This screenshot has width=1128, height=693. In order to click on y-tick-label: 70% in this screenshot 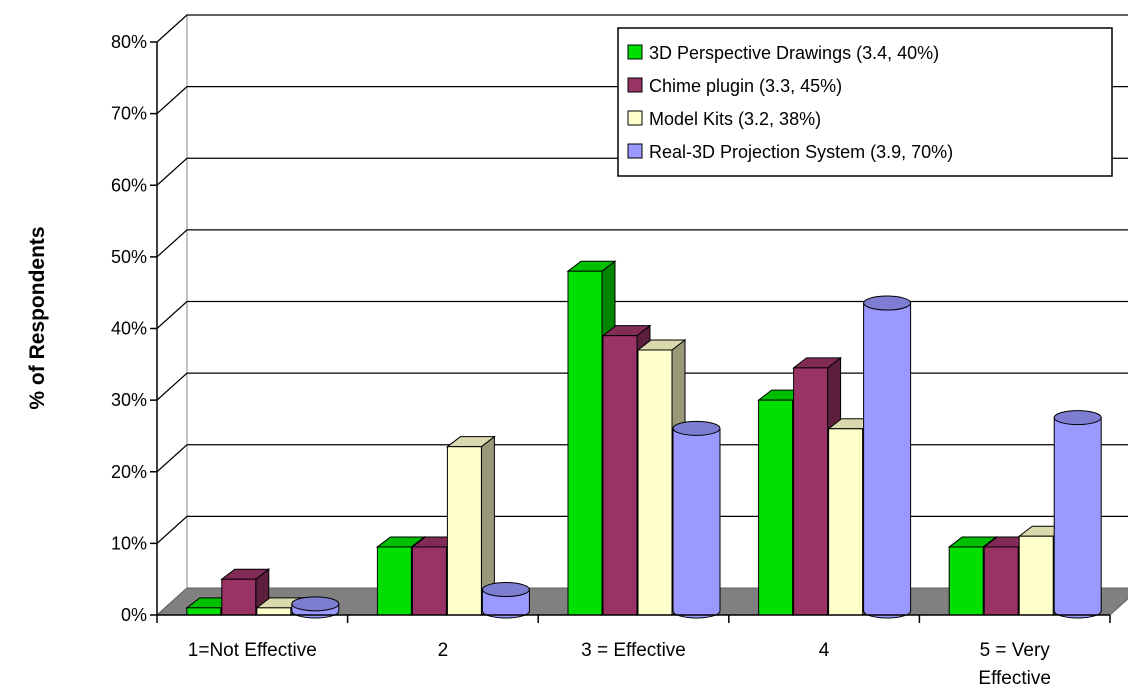, I will do `click(129, 114)`.